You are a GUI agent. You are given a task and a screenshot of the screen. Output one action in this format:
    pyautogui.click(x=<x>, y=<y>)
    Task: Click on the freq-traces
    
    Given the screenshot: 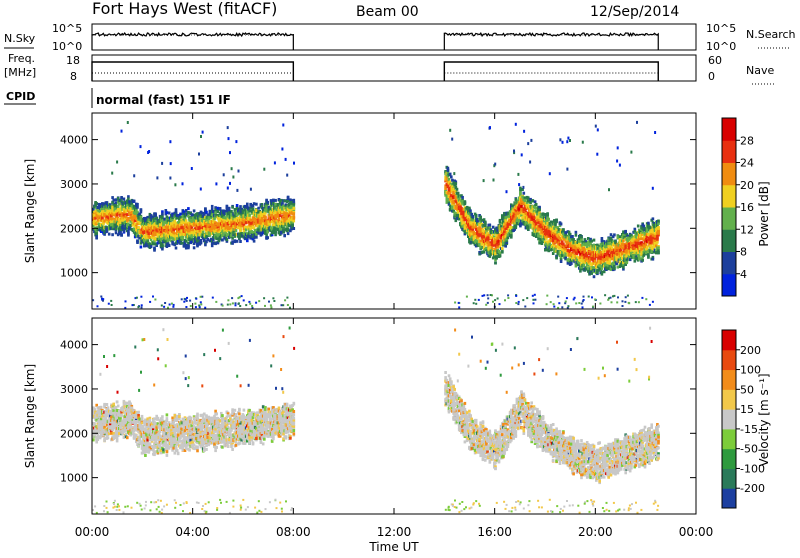 What is the action you would take?
    pyautogui.click(x=375, y=71)
    